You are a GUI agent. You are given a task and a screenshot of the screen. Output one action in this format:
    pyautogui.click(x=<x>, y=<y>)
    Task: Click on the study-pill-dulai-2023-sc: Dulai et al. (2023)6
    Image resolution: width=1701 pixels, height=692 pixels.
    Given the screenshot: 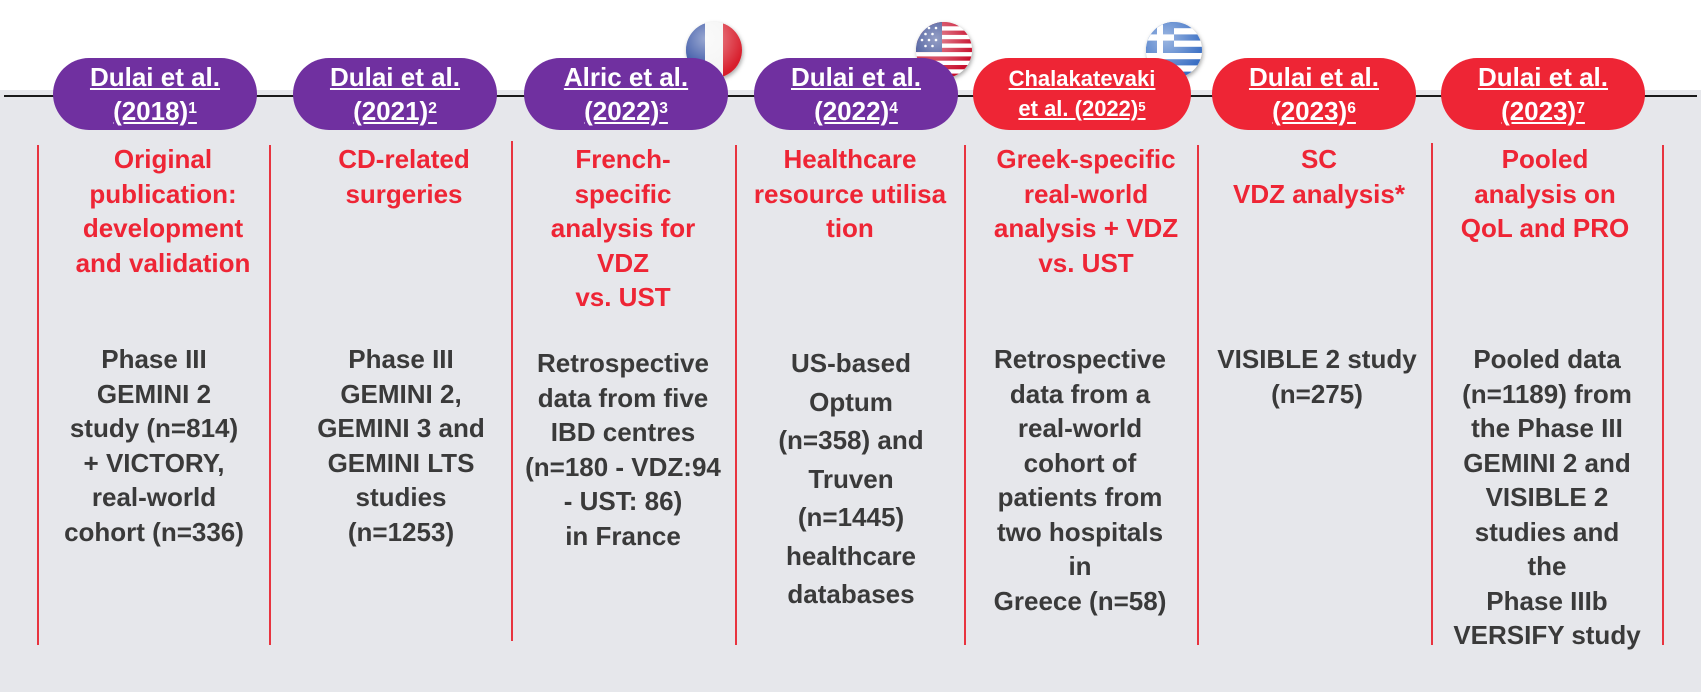 What is the action you would take?
    pyautogui.click(x=1314, y=94)
    